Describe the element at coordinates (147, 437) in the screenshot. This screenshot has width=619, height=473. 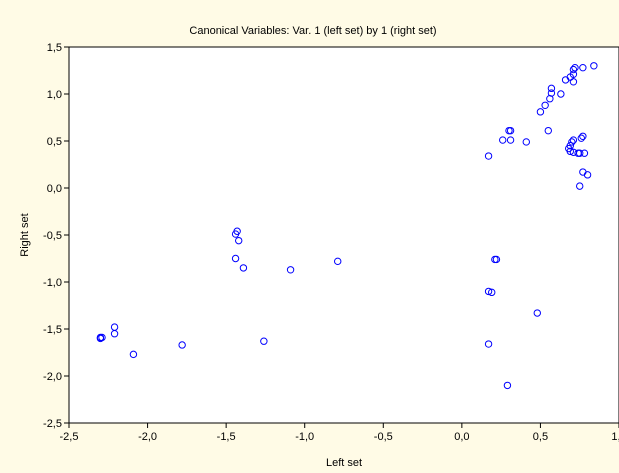
I see `x-tick-label: -2,0` at that location.